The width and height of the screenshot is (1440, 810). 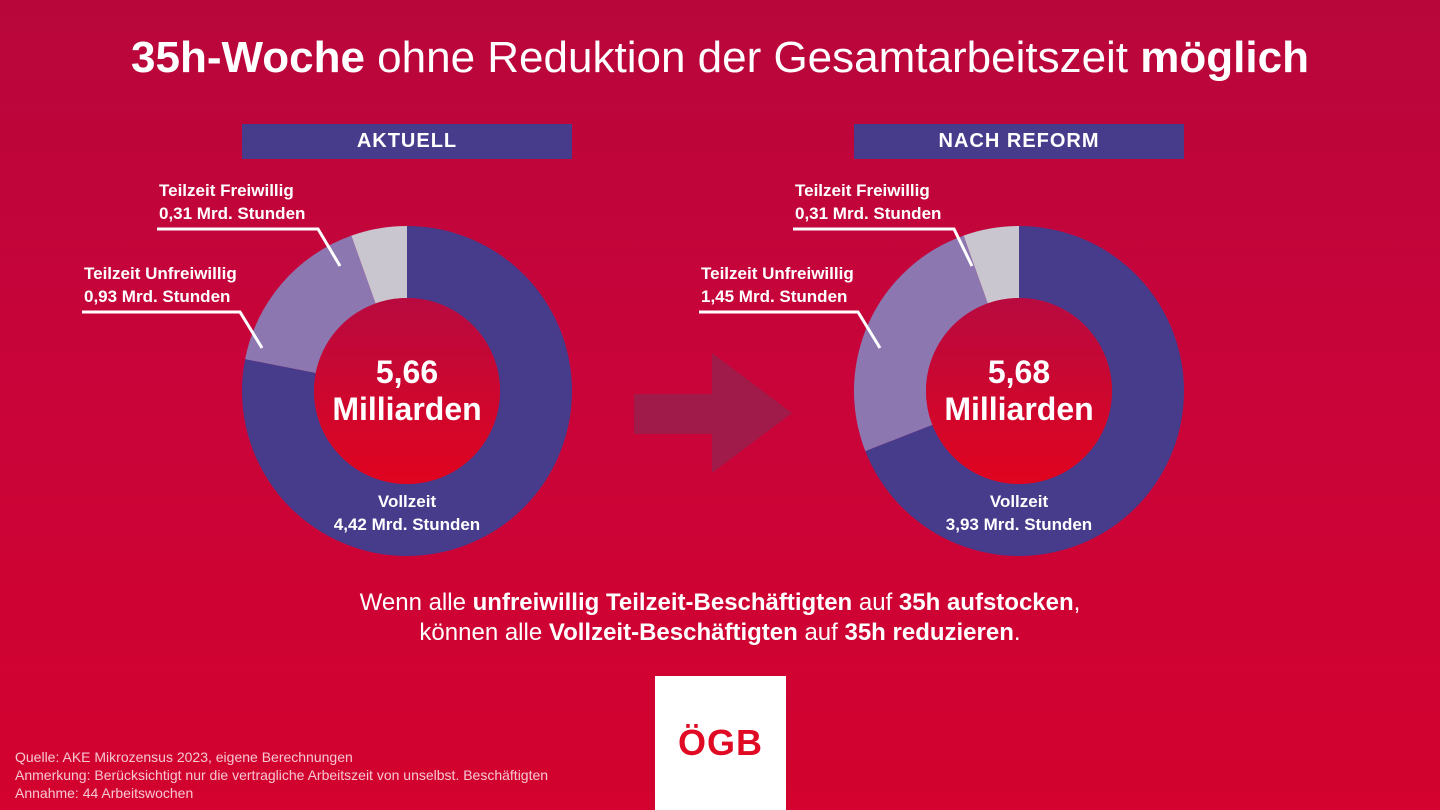 I want to click on label-right-unfreiwillig-name: Teilzeit Unfreiwillig, so click(x=777, y=273).